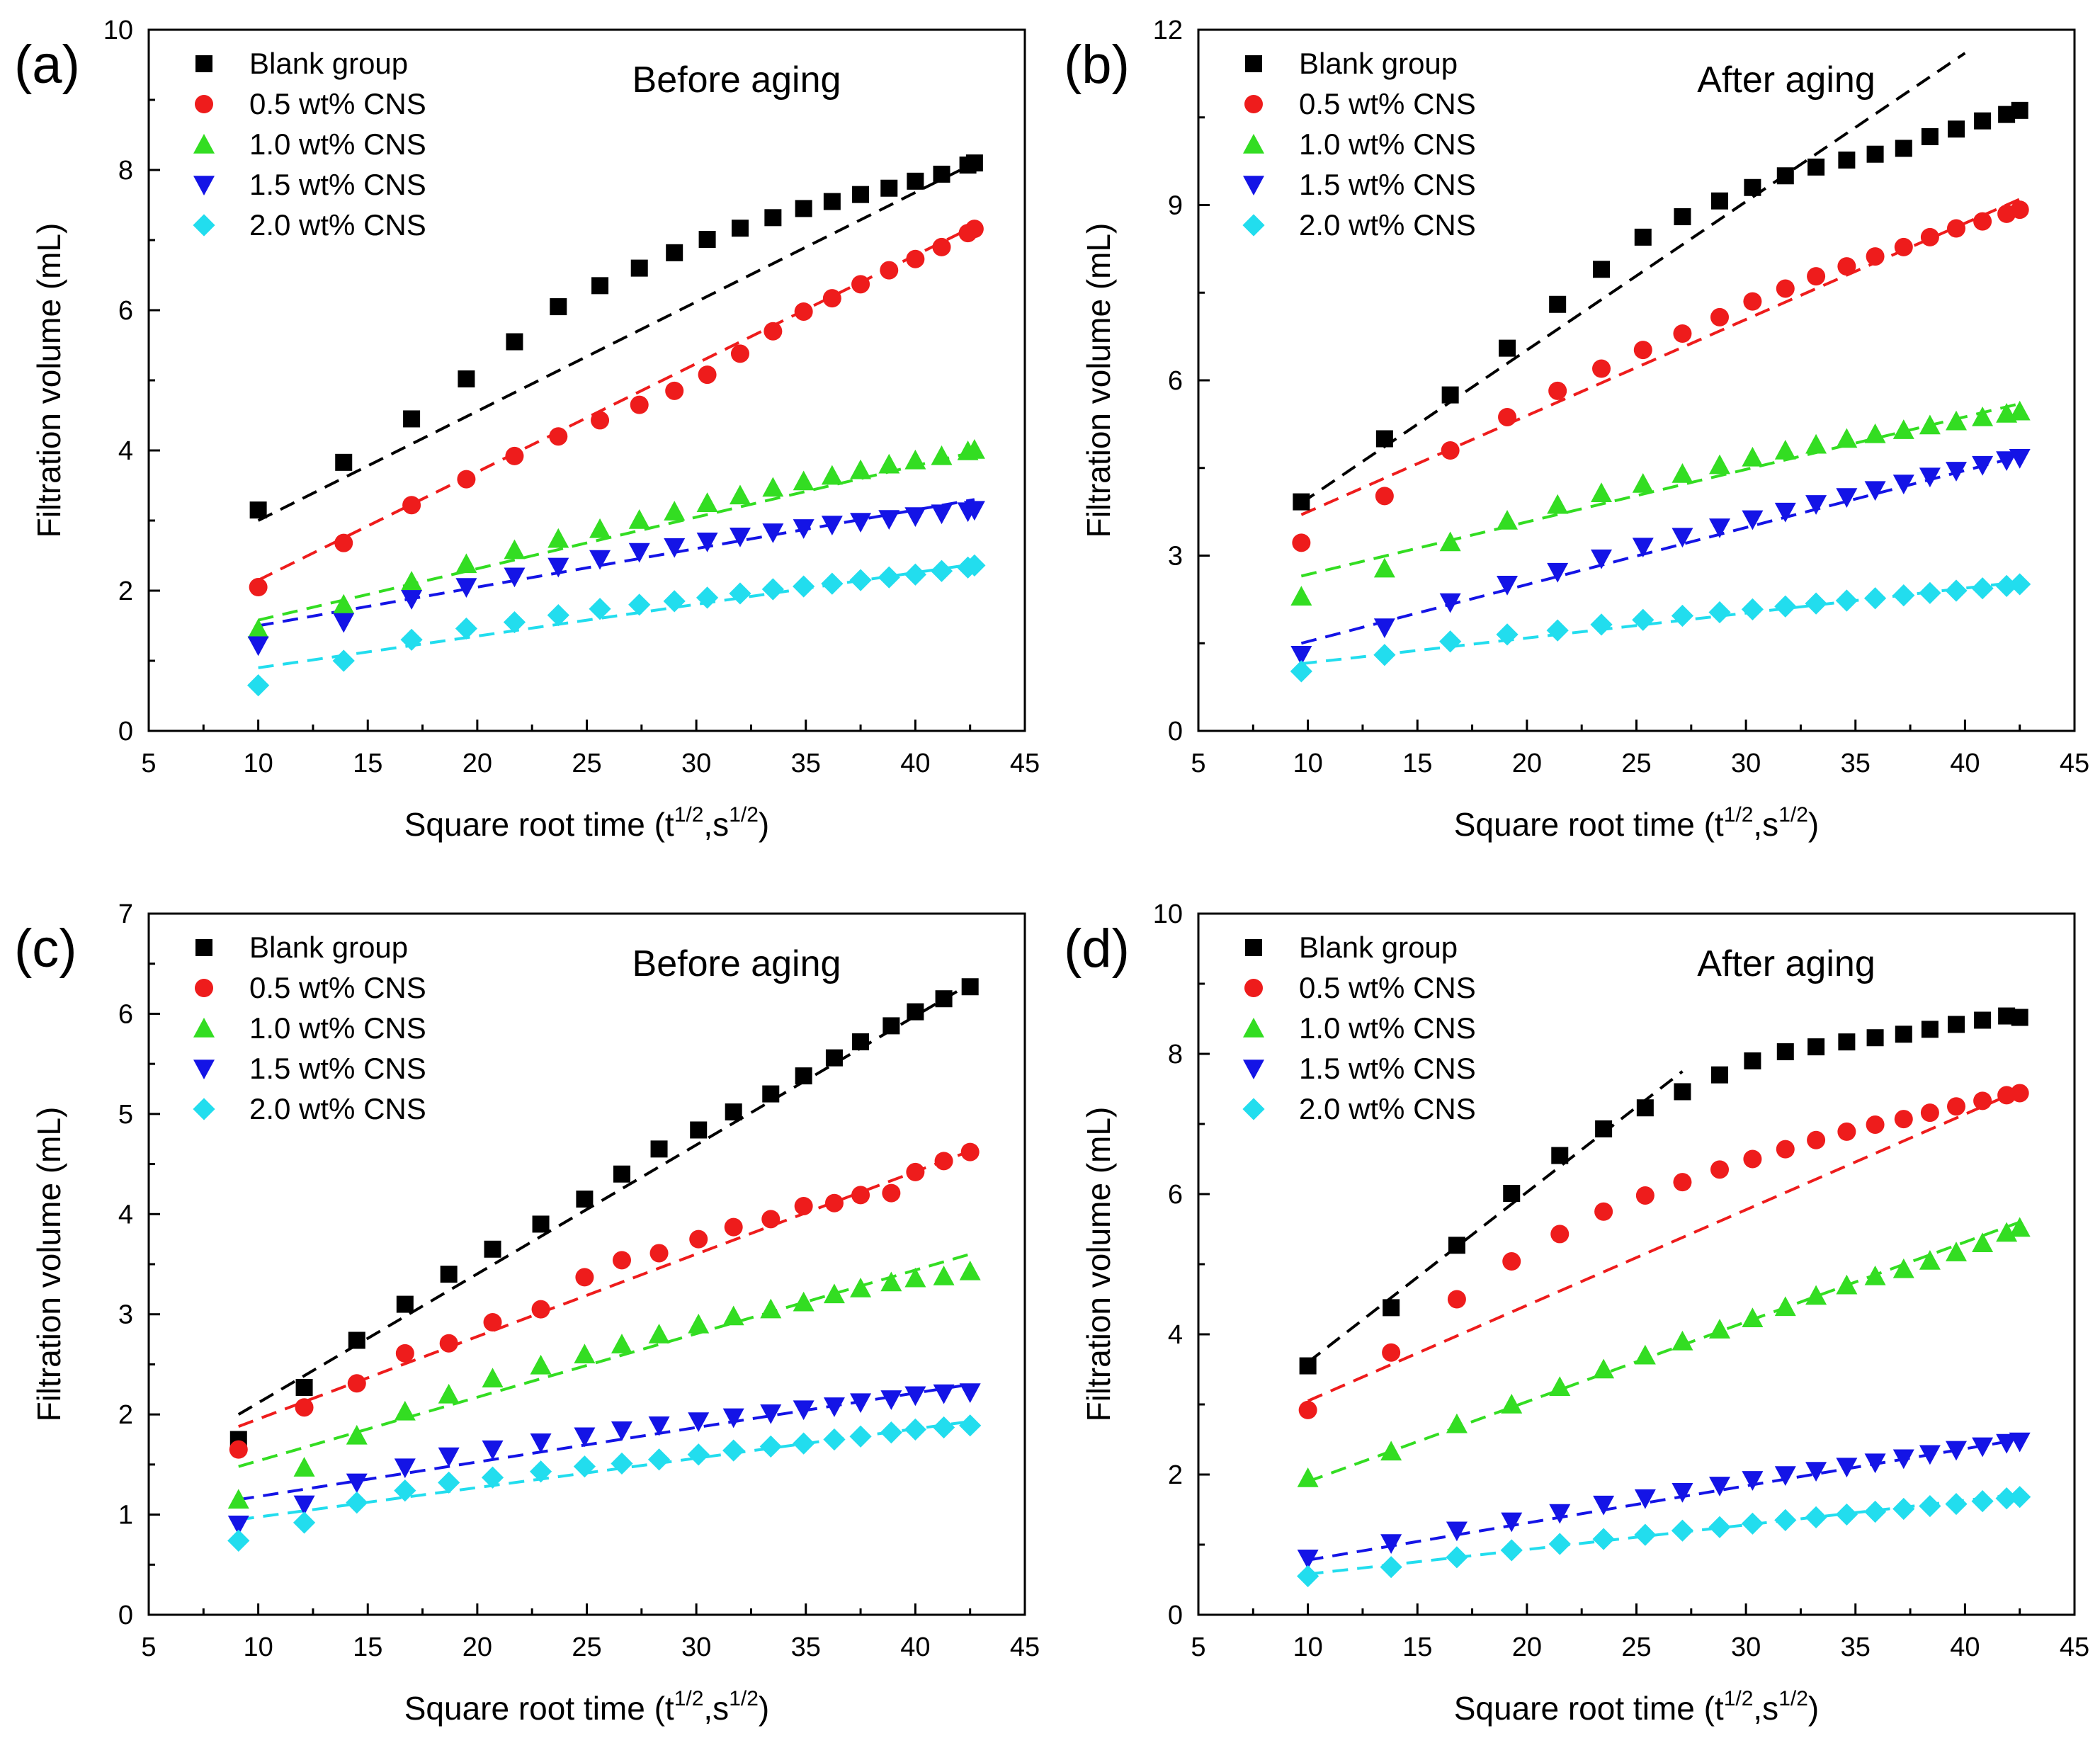 This screenshot has height=1755, width=2100. I want to click on panel-label: (d), so click(1097, 949).